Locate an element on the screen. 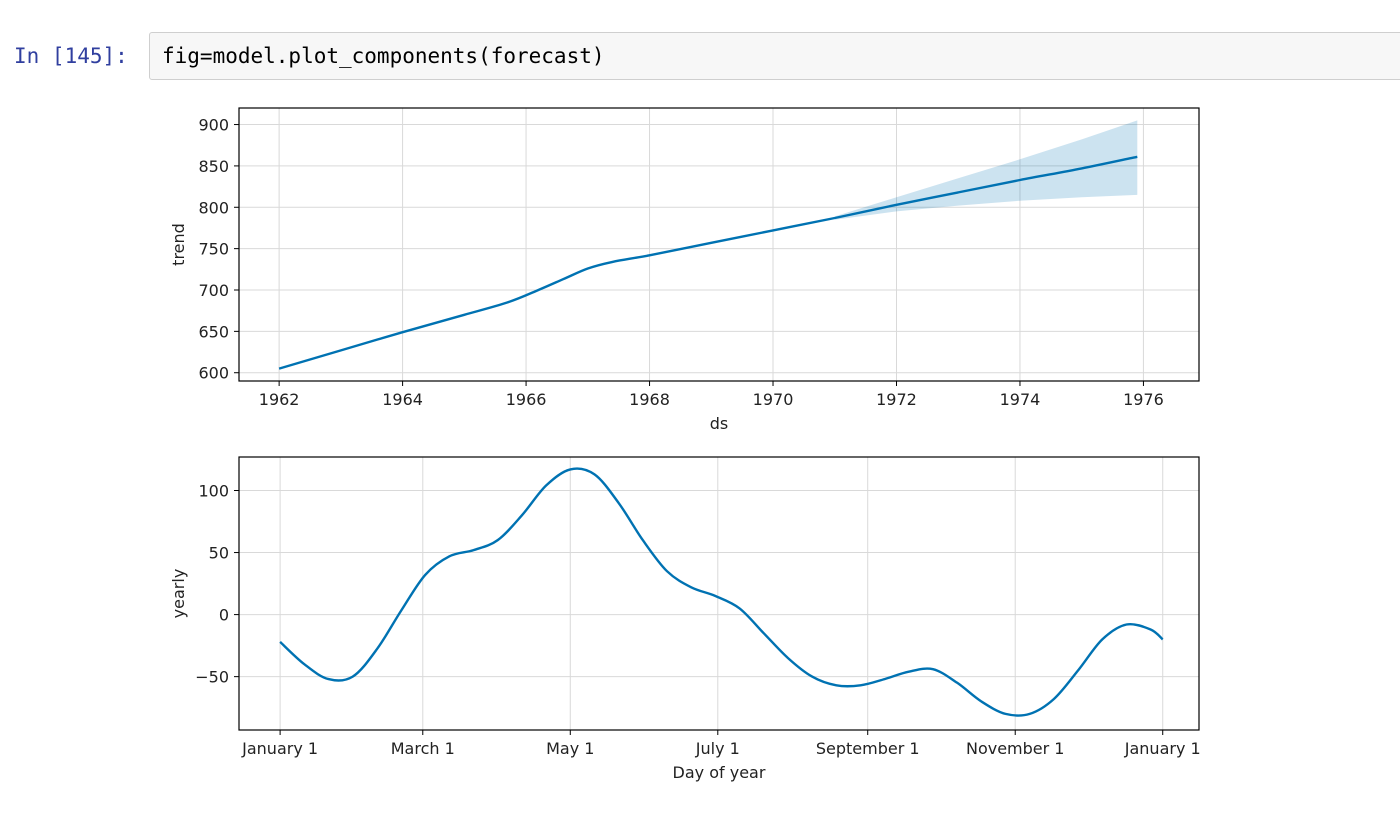  yearly-ytick-label: 50 is located at coordinates (219, 553).